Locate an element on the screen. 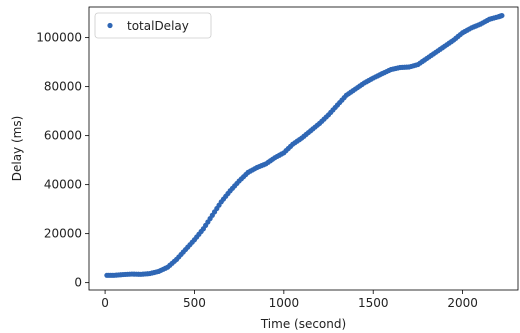  y-tick-label: 20000 is located at coordinates (63, 234).